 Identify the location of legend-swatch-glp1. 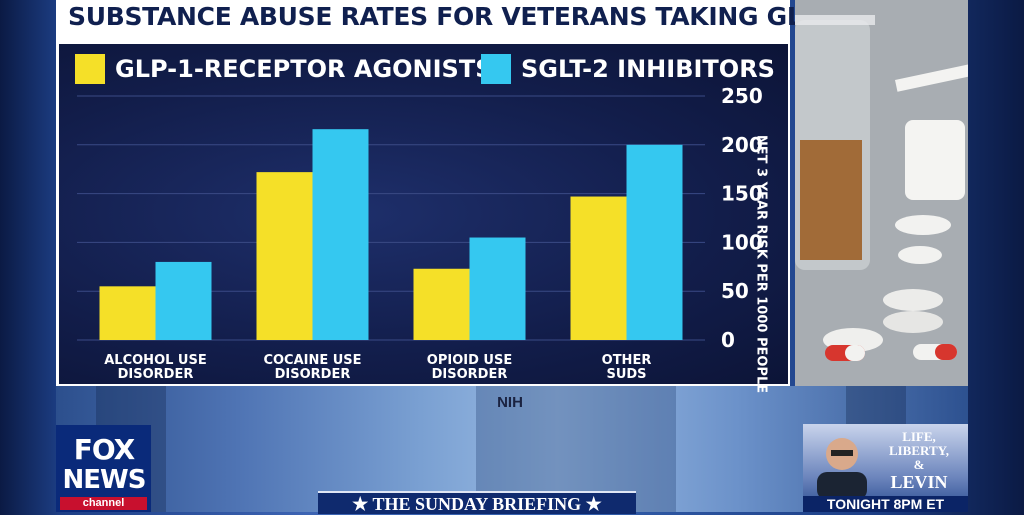
(90, 69).